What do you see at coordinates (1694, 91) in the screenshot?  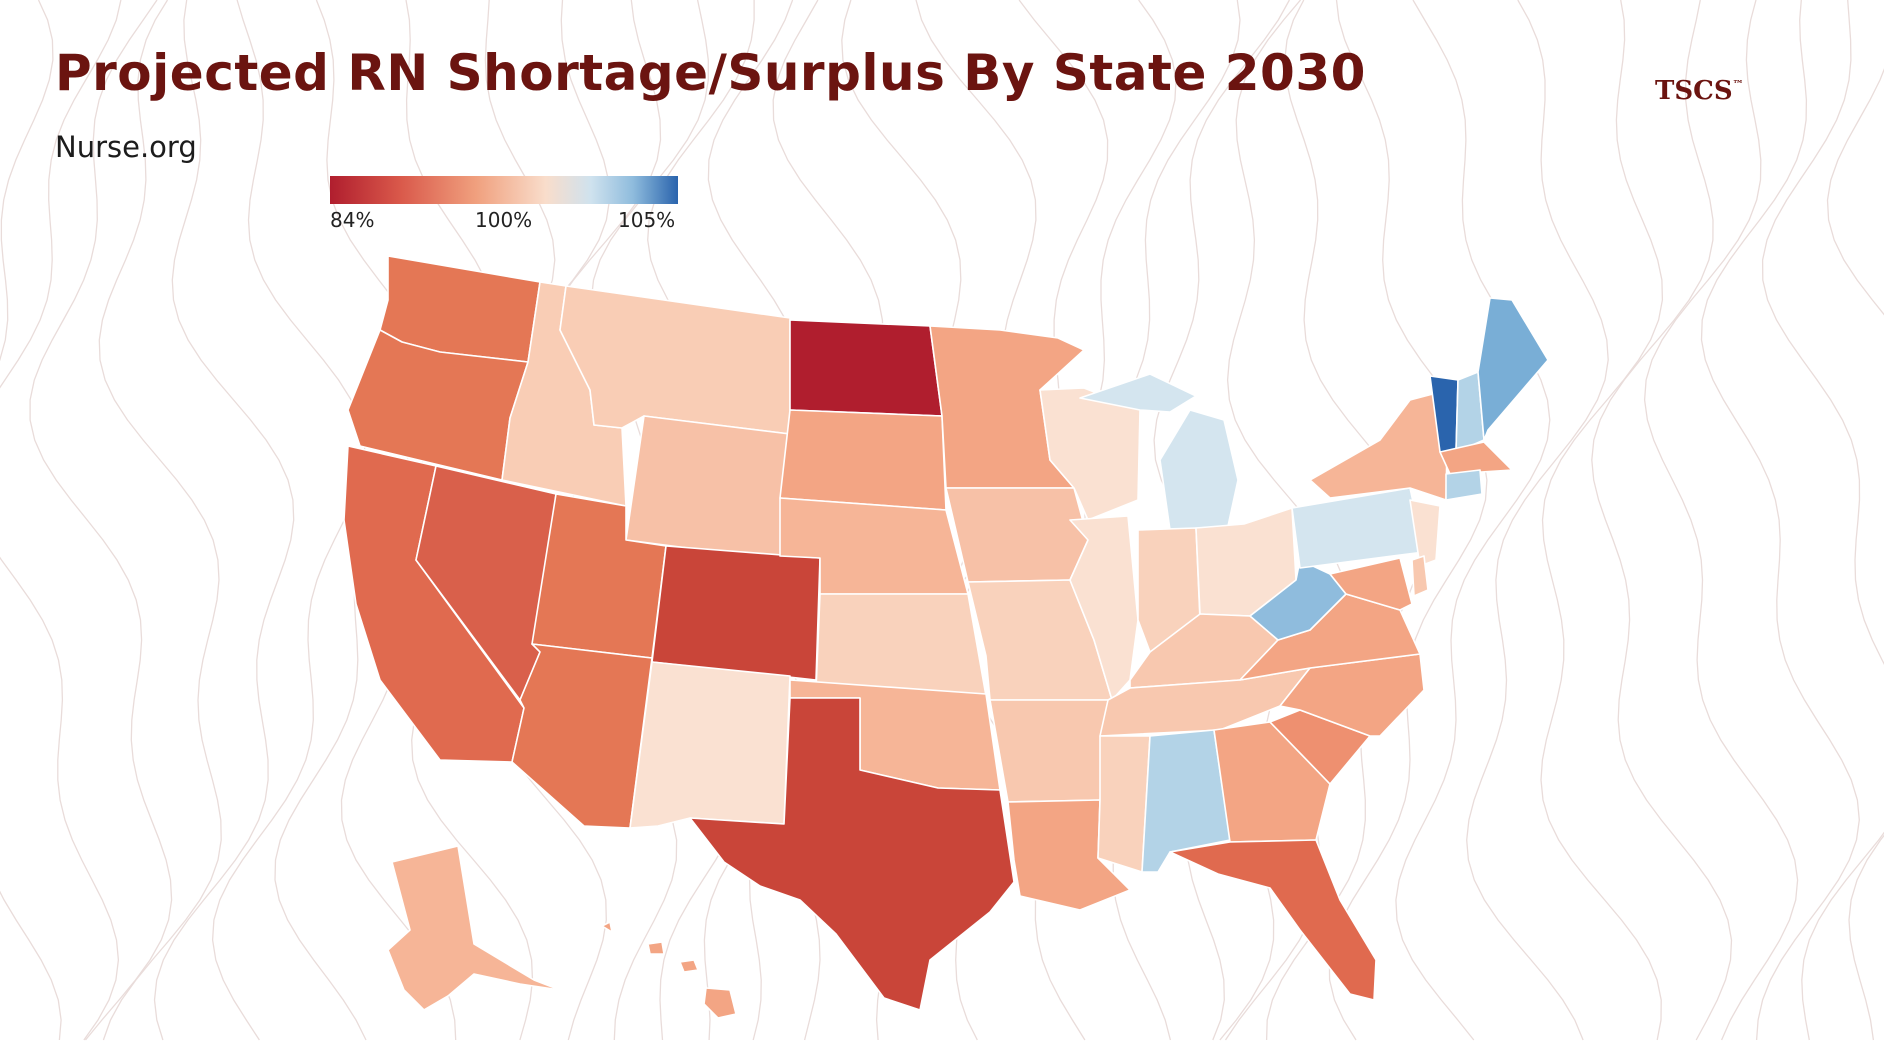 I see `brand-name: TSCS` at bounding box center [1694, 91].